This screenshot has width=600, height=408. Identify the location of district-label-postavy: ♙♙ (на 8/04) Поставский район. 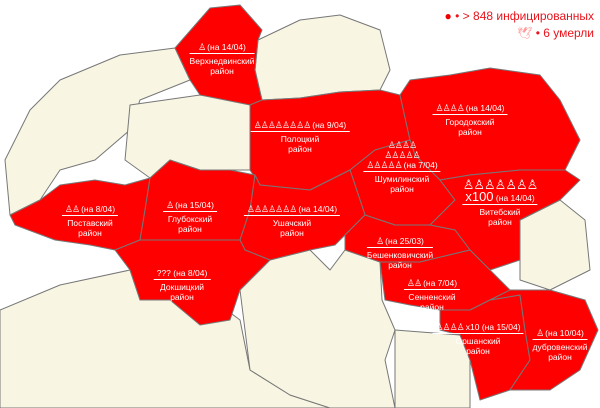
(90, 221).